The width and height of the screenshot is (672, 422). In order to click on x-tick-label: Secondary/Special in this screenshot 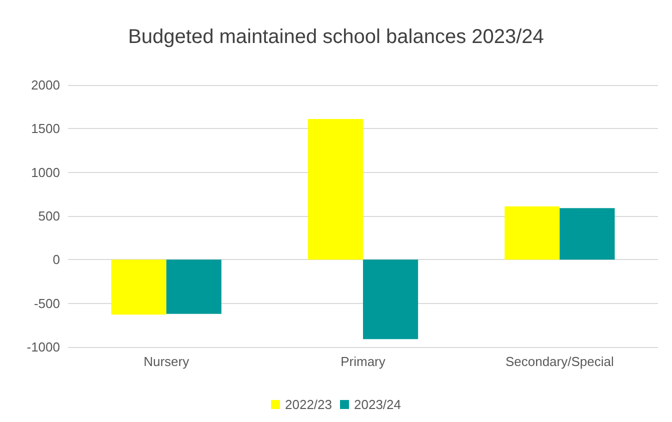, I will do `click(559, 361)`.